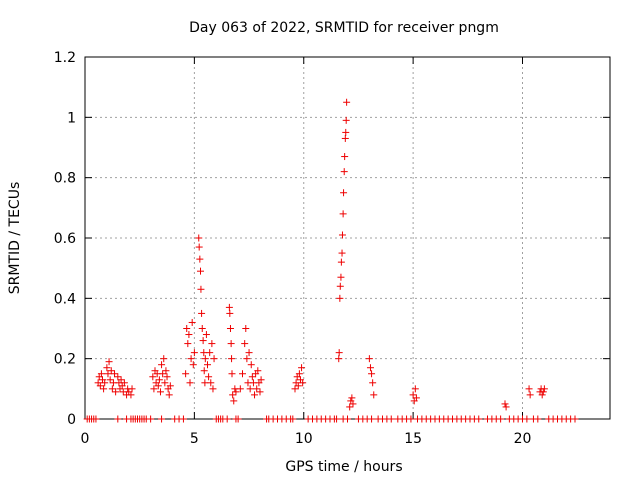 The height and width of the screenshot is (480, 640). Describe the element at coordinates (65, 299) in the screenshot. I see `y-tick-label: 0.4` at that location.